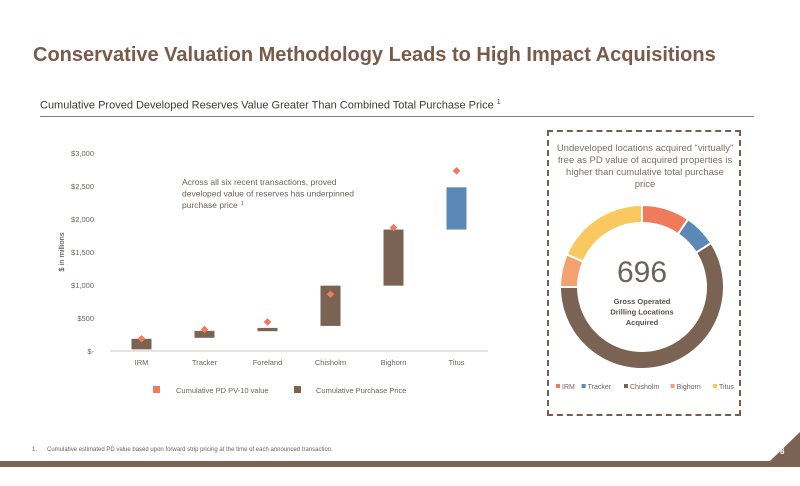 The image size is (800, 486). Describe the element at coordinates (267, 329) in the screenshot. I see `bar-foreland` at that location.